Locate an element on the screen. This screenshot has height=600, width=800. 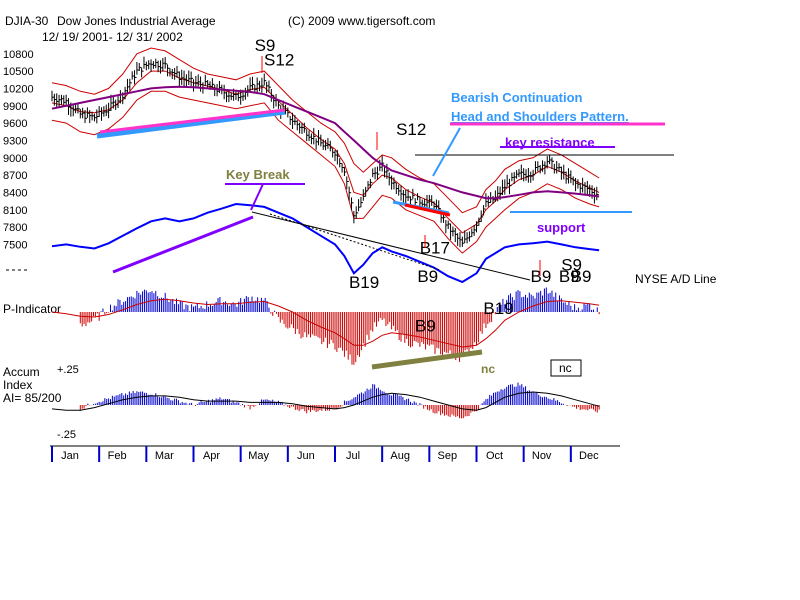
price-tick-label: 9000 is located at coordinates (15, 159).